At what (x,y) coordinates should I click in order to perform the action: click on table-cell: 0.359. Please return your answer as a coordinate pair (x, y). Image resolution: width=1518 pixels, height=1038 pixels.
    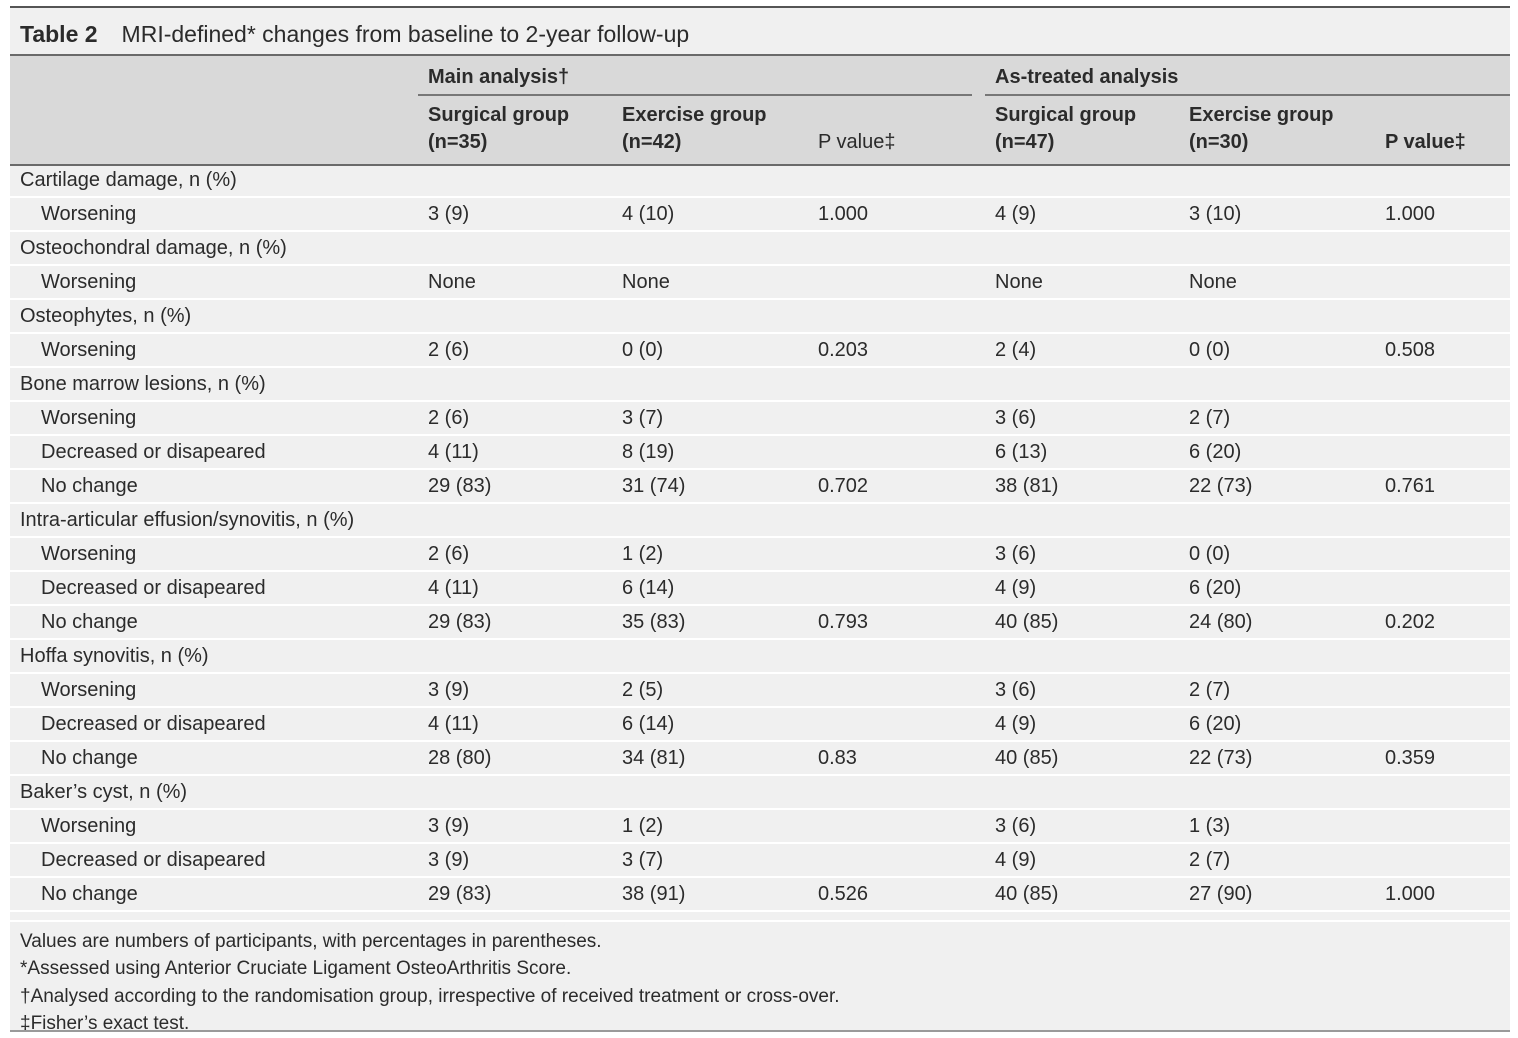
    Looking at the image, I should click on (1410, 758).